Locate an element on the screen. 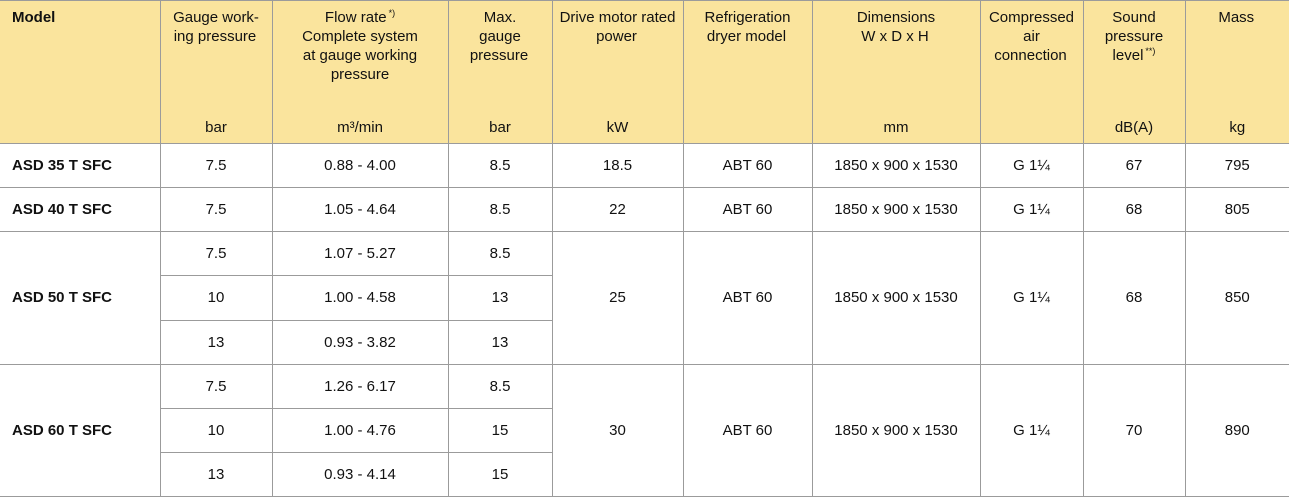  column-title: Dimensions W x D x H is located at coordinates (896, 27).